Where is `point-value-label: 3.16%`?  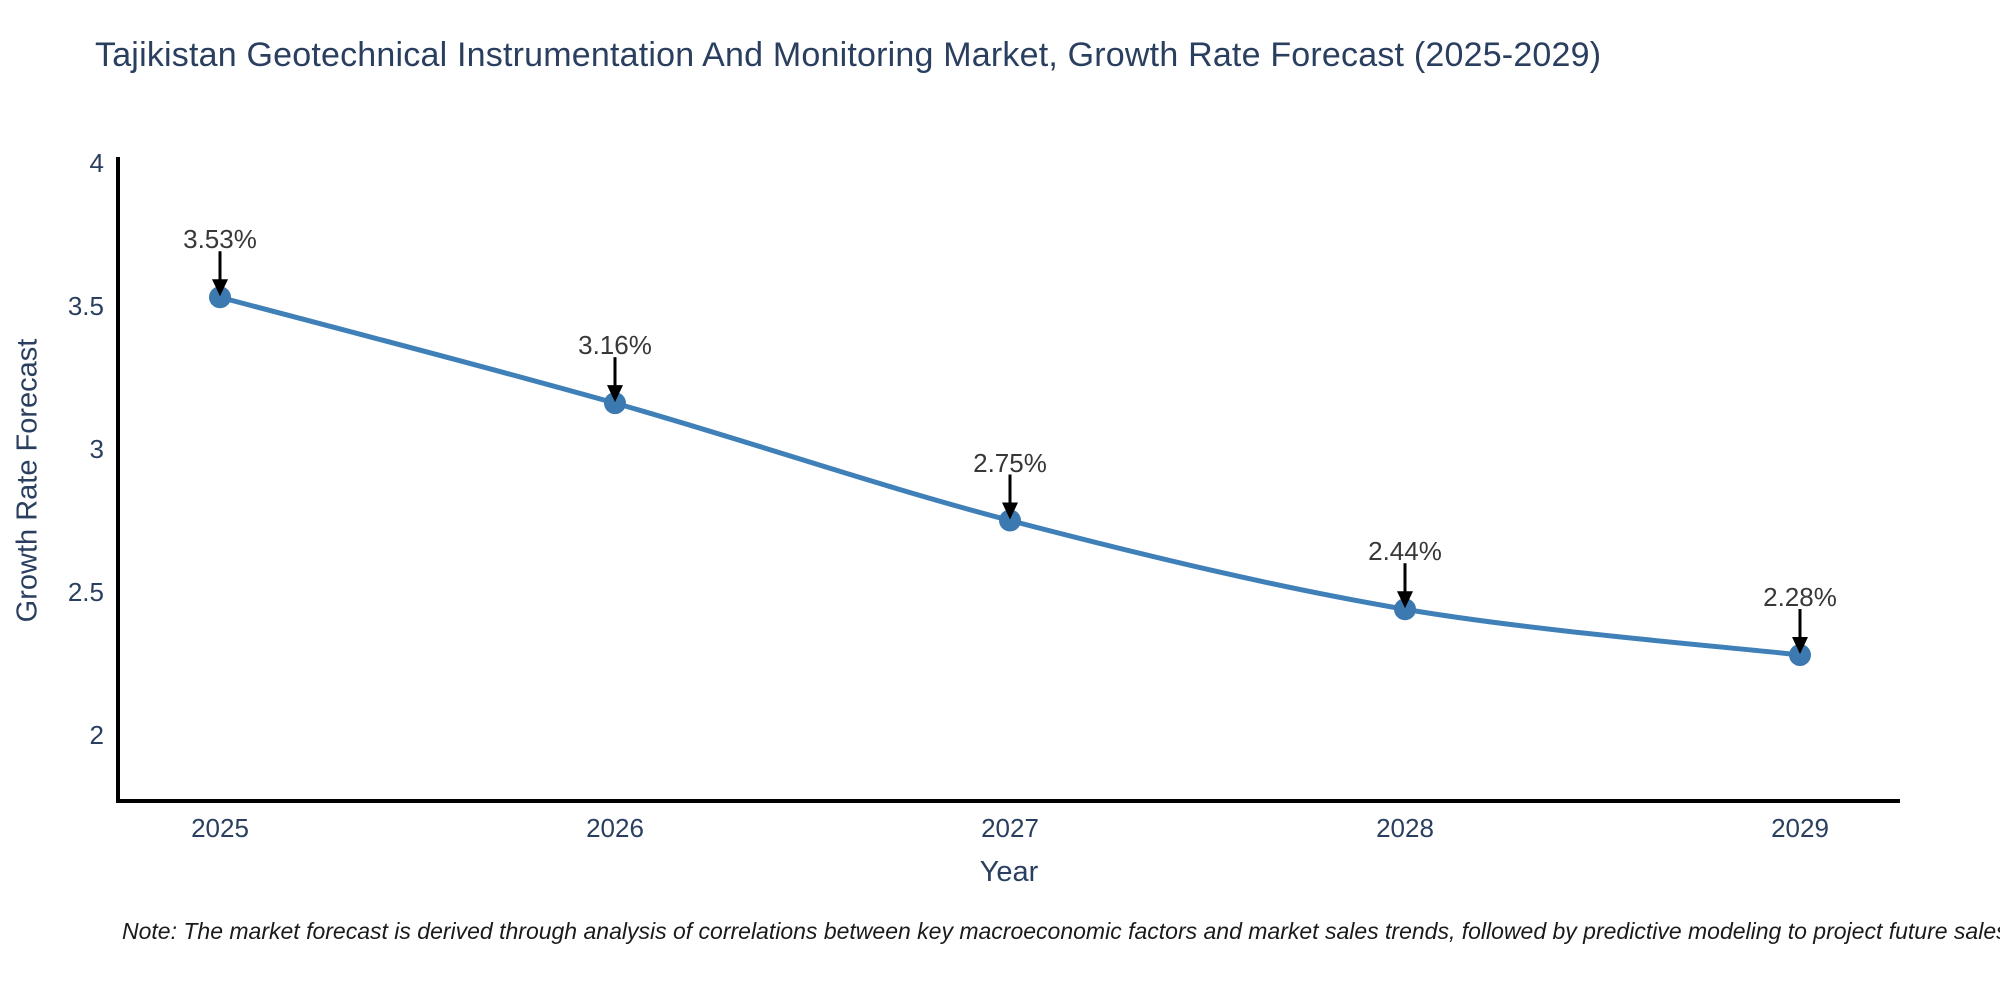 point-value-label: 3.16% is located at coordinates (615, 345).